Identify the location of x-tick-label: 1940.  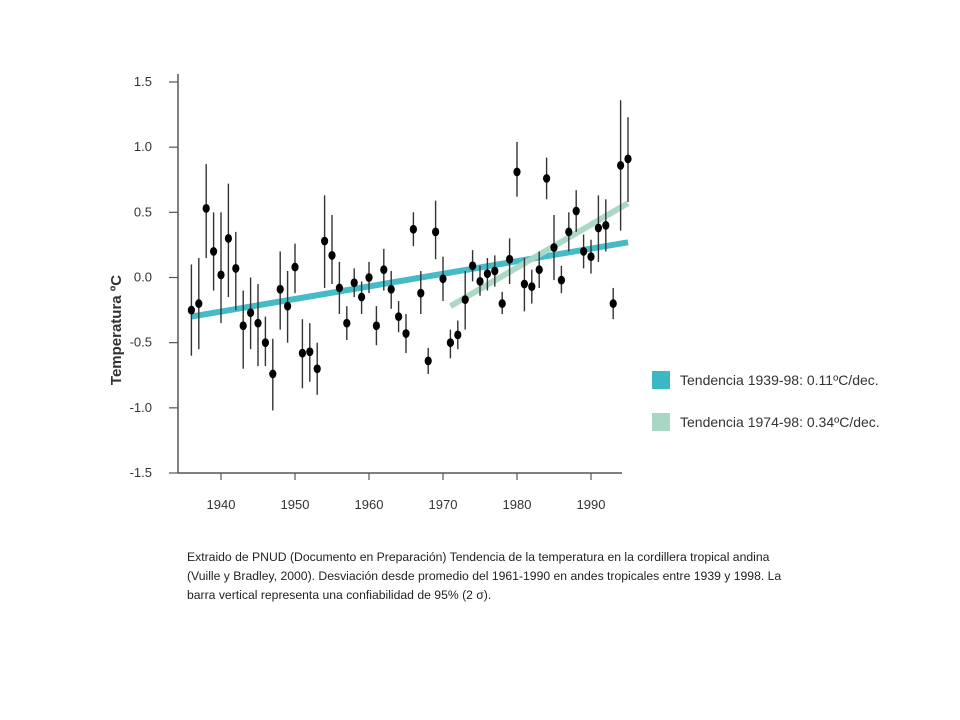
(221, 504).